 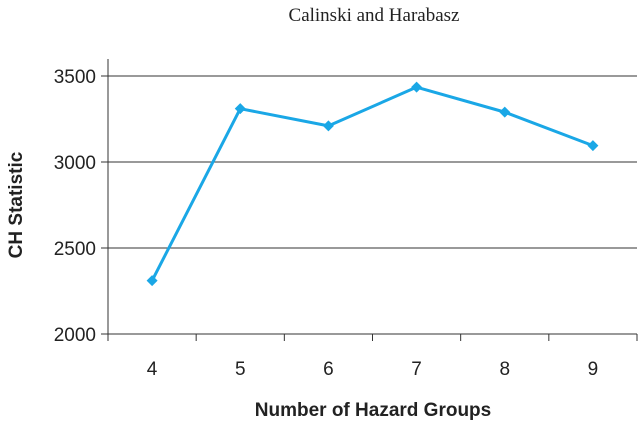 What do you see at coordinates (16, 204) in the screenshot?
I see `y-axis-label: CH Statistic` at bounding box center [16, 204].